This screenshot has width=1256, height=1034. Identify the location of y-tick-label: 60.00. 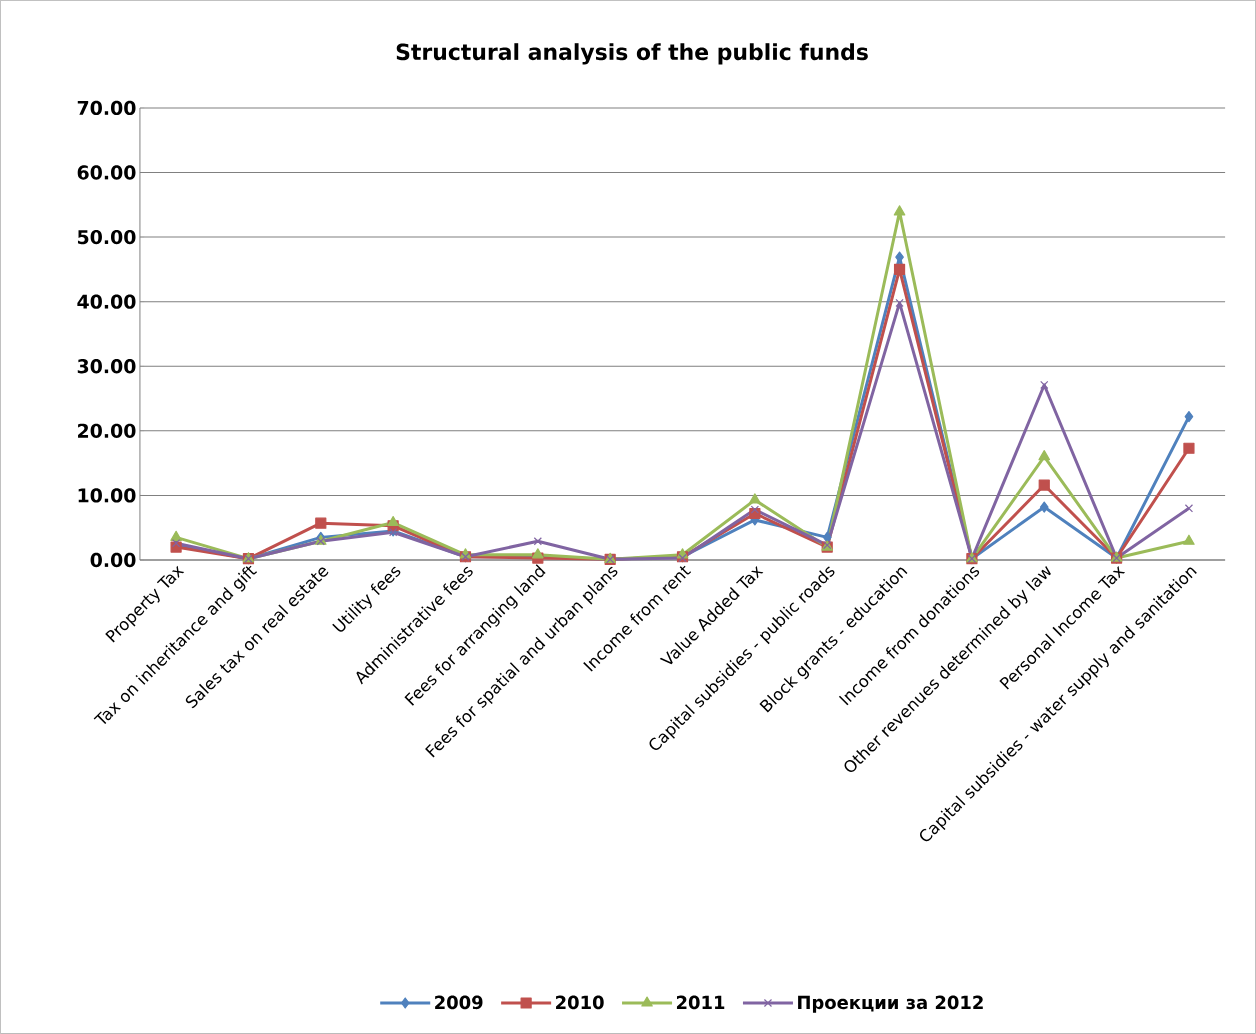
(106, 172).